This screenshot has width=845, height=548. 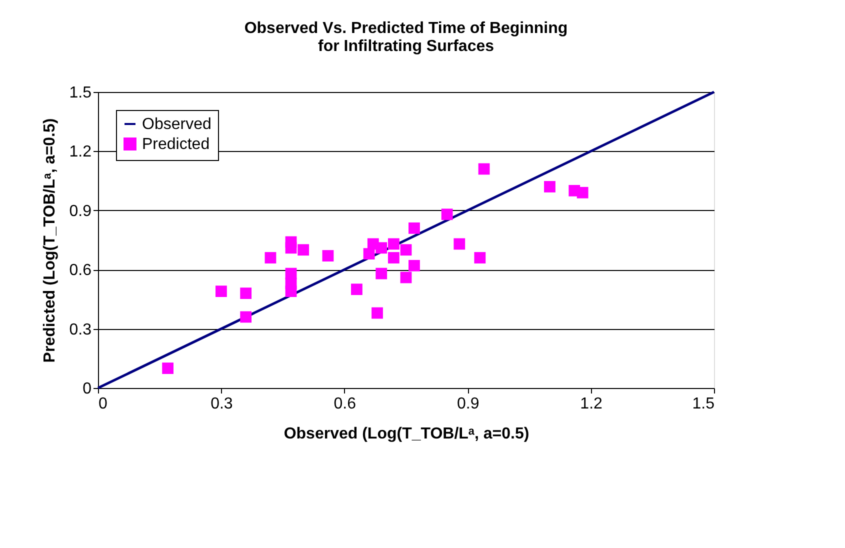 What do you see at coordinates (80, 271) in the screenshot?
I see `y-tick-label: 0.6` at bounding box center [80, 271].